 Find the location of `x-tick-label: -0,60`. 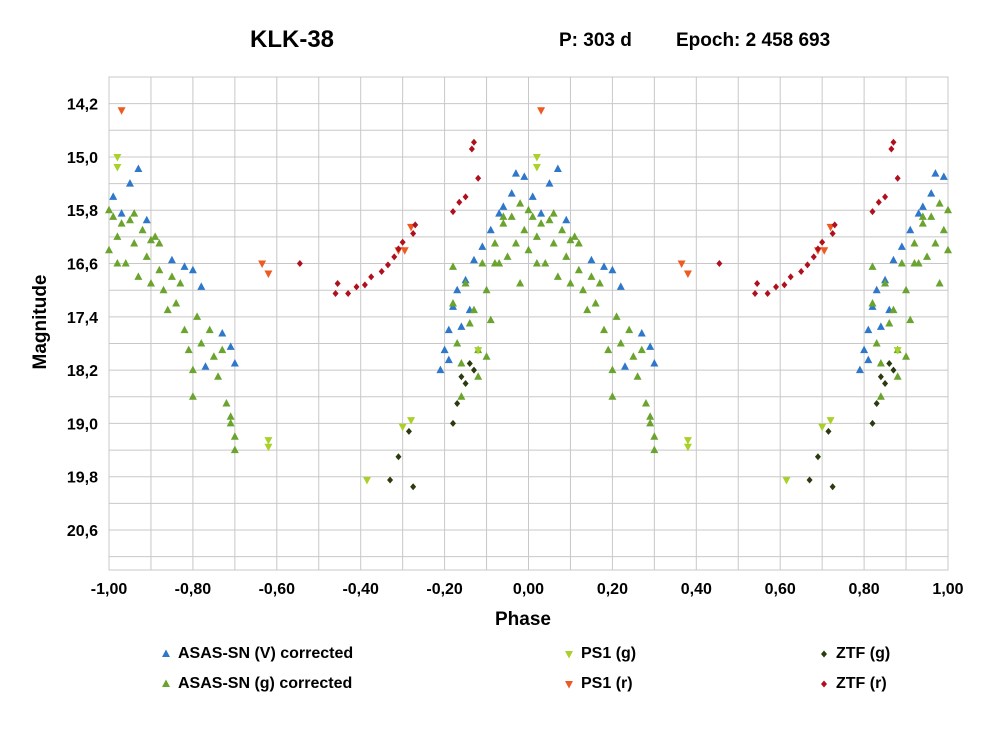

x-tick-label: -0,60 is located at coordinates (277, 589).